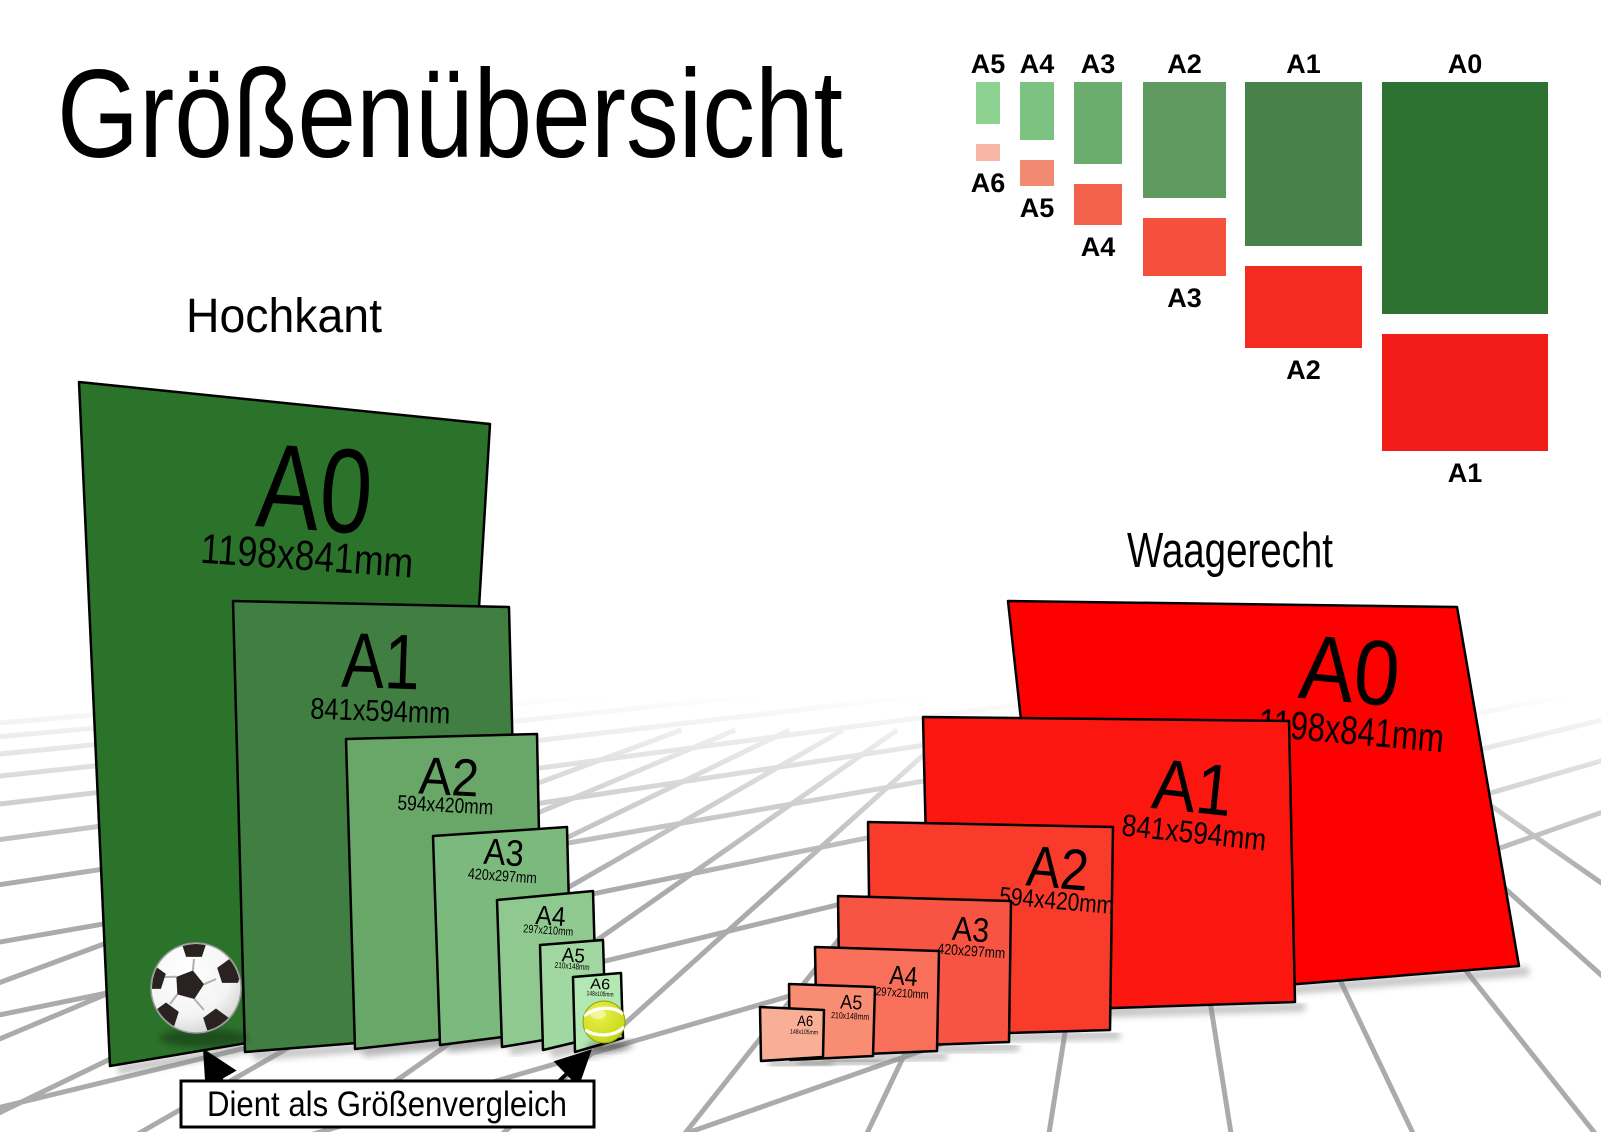  I want to click on landscape-sheet-label-A2: A2, so click(1057, 868).